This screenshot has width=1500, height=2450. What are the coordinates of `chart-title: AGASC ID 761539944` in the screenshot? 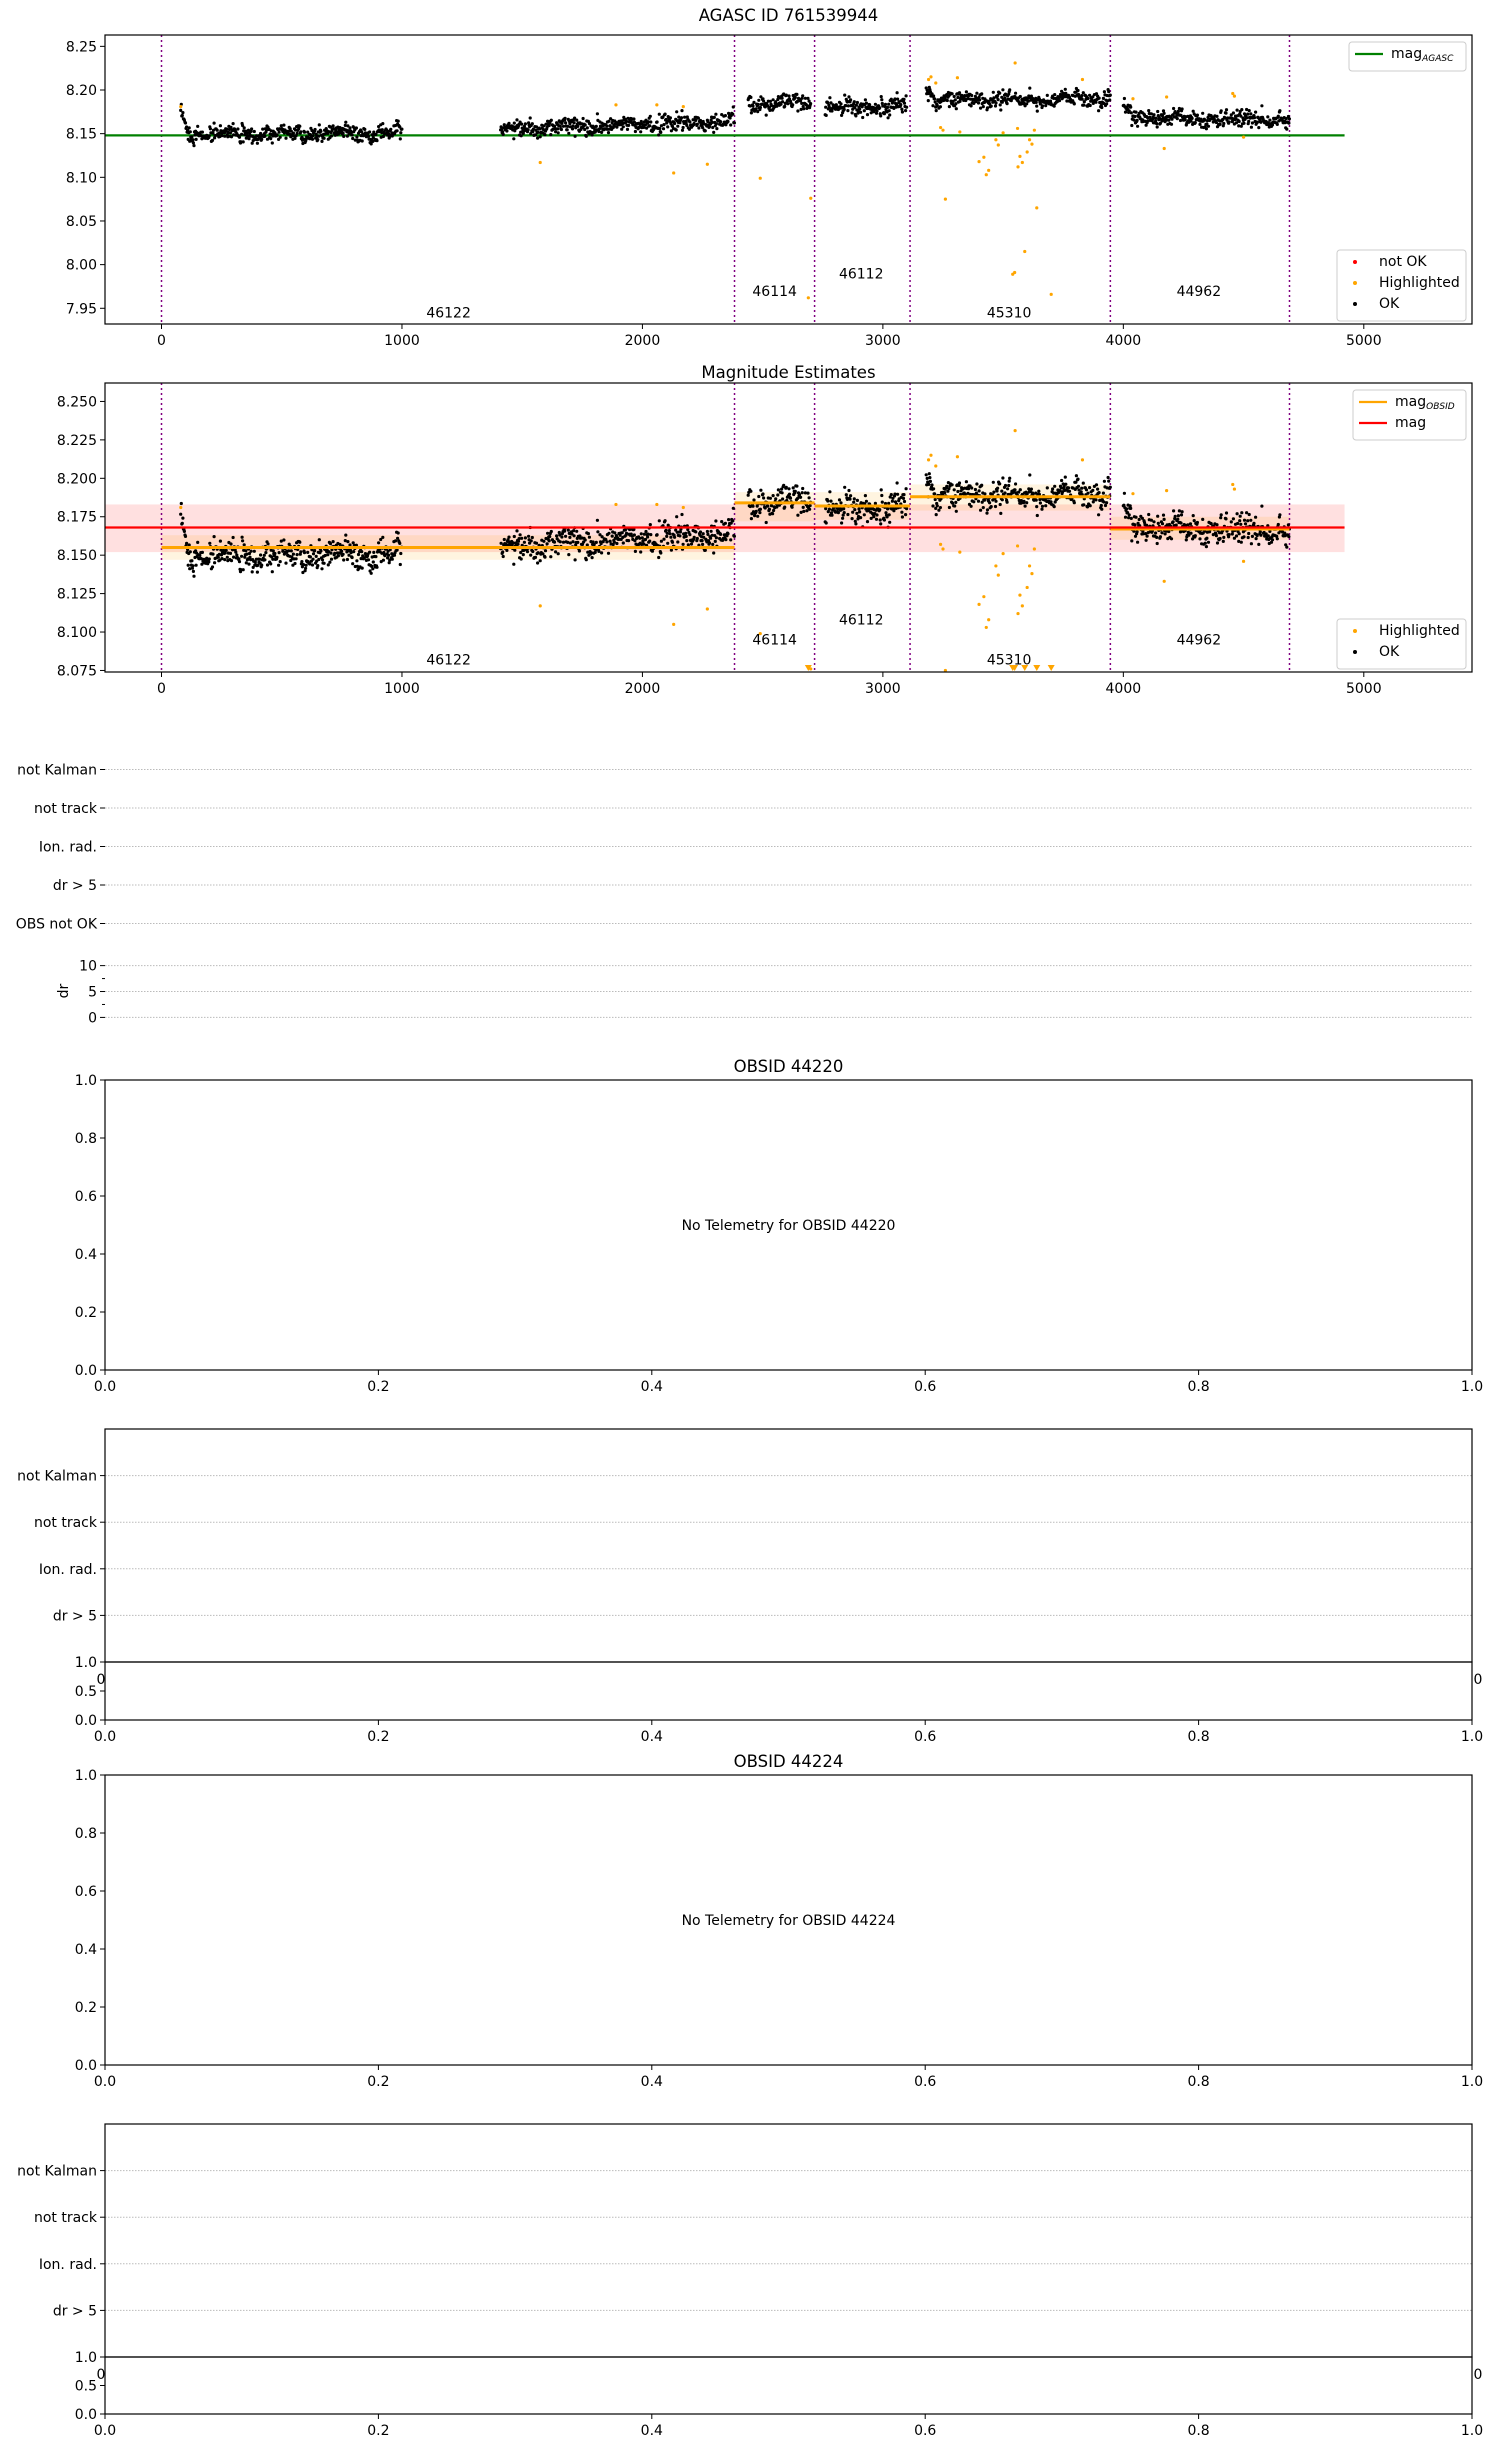 It's located at (789, 15).